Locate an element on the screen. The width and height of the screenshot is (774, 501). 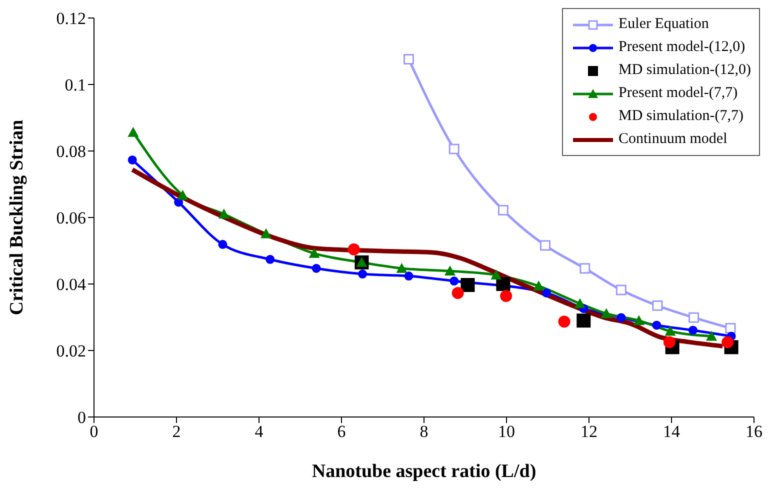
x-tick-label: 6 is located at coordinates (341, 432).